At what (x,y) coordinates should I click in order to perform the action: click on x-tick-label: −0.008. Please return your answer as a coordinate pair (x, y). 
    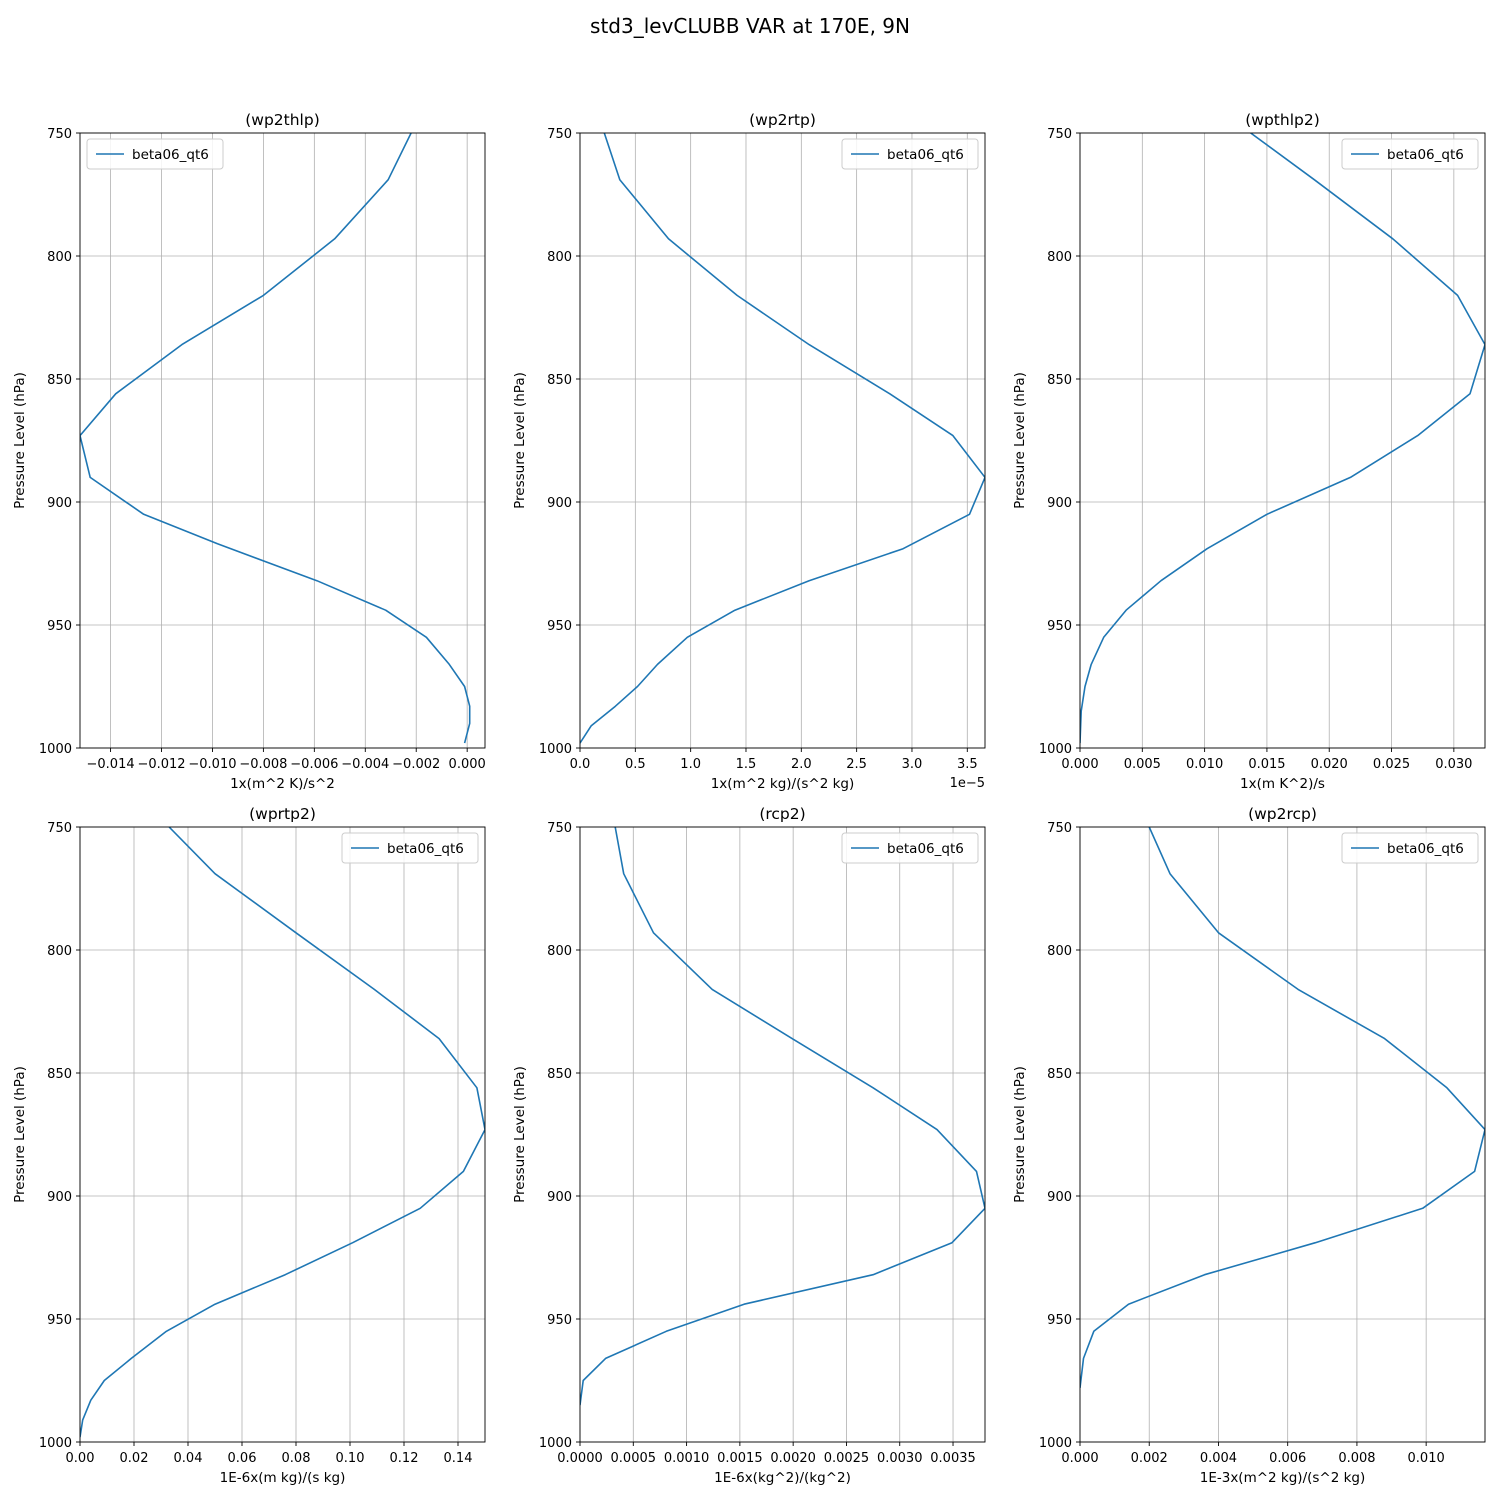
    Looking at the image, I should click on (263, 764).